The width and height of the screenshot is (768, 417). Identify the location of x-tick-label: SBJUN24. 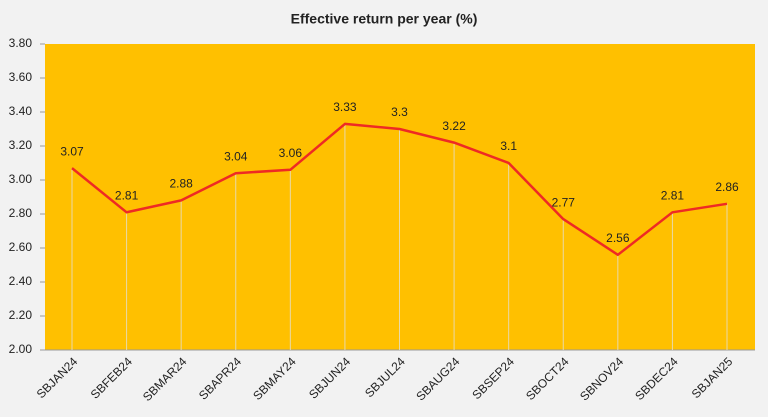
(329, 377).